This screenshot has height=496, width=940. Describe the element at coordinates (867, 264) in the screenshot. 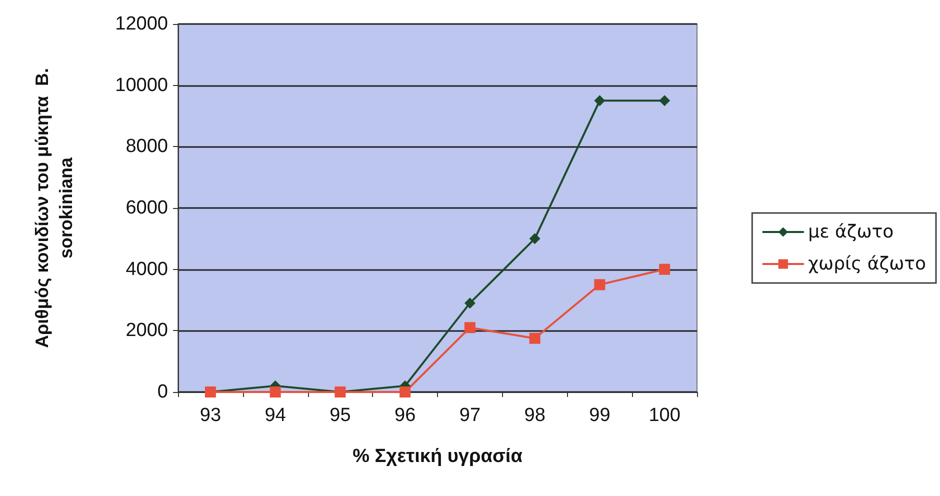

I see `legend-label: χωρίς άζωτο` at that location.